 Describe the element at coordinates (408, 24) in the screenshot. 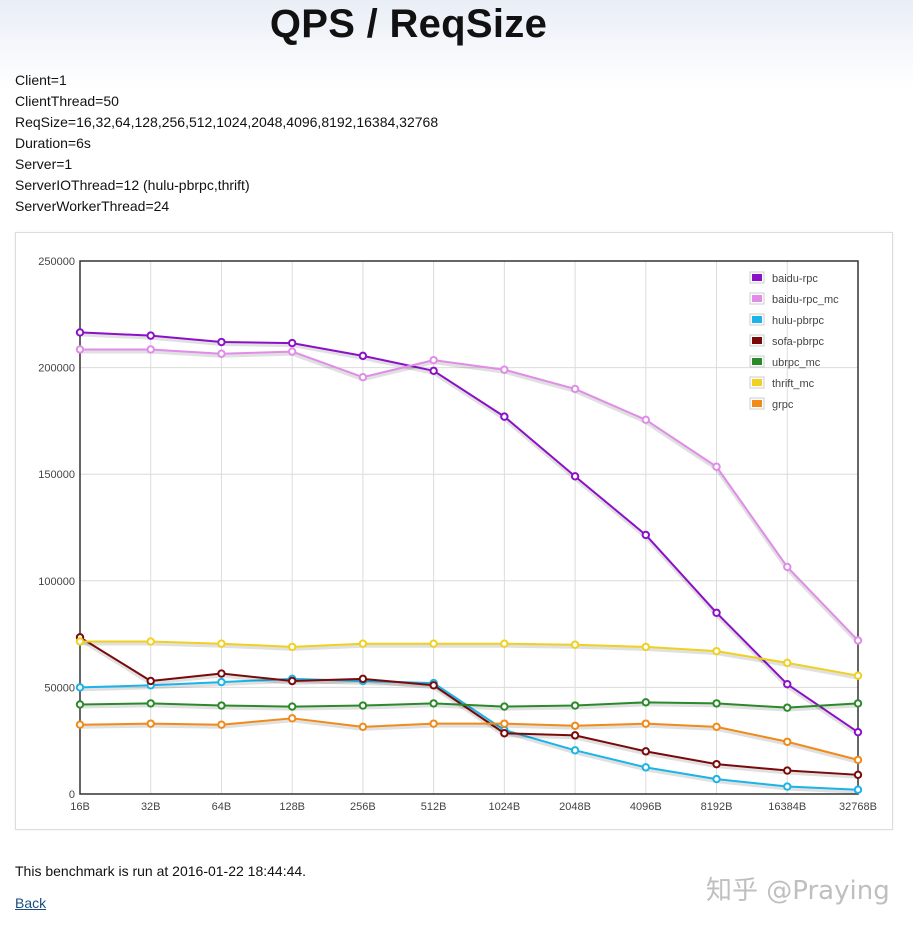

I see `page-title: QPS / ReqSize` at that location.